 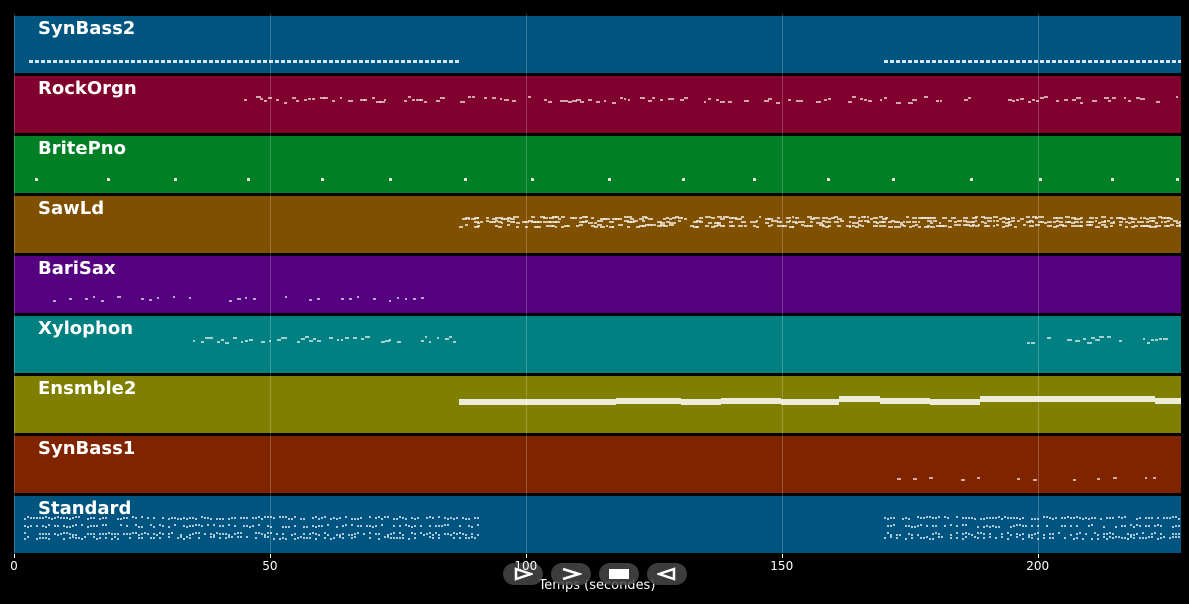 I want to click on rewind-button, so click(x=667, y=574).